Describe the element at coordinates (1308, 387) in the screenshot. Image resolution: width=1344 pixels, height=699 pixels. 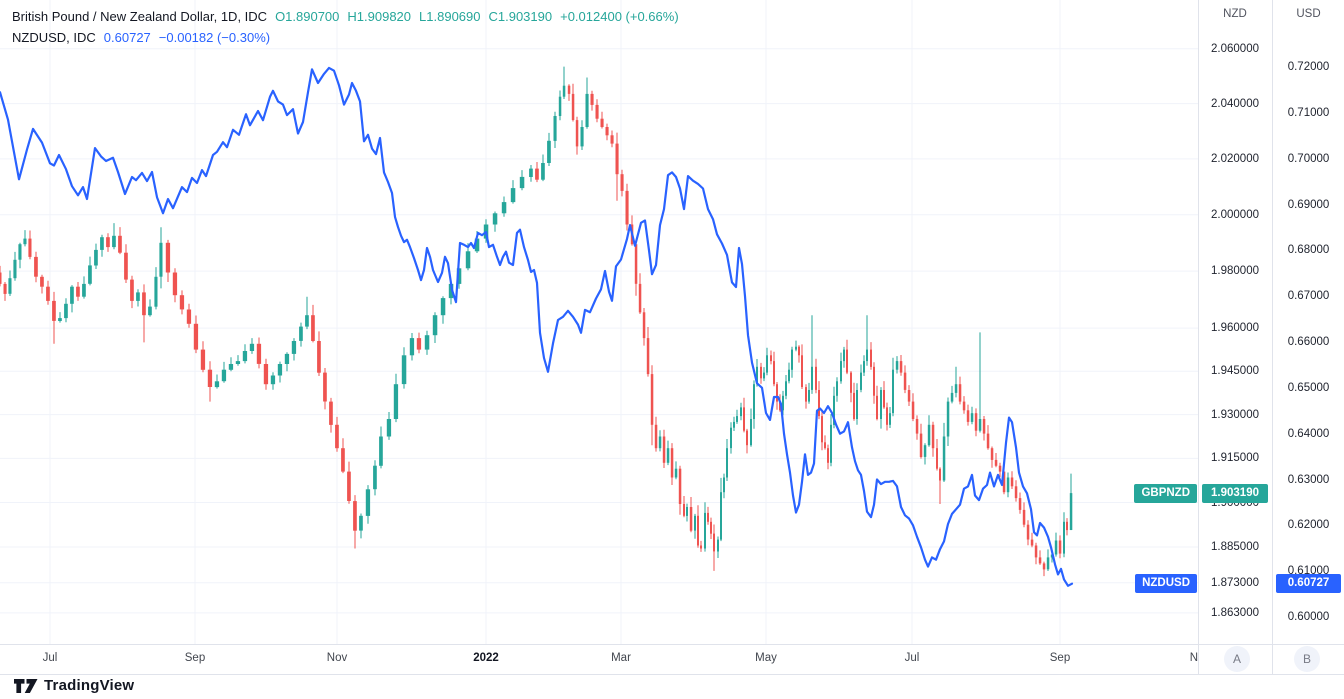
I see `usd-axis-tick: 0.65000` at that location.